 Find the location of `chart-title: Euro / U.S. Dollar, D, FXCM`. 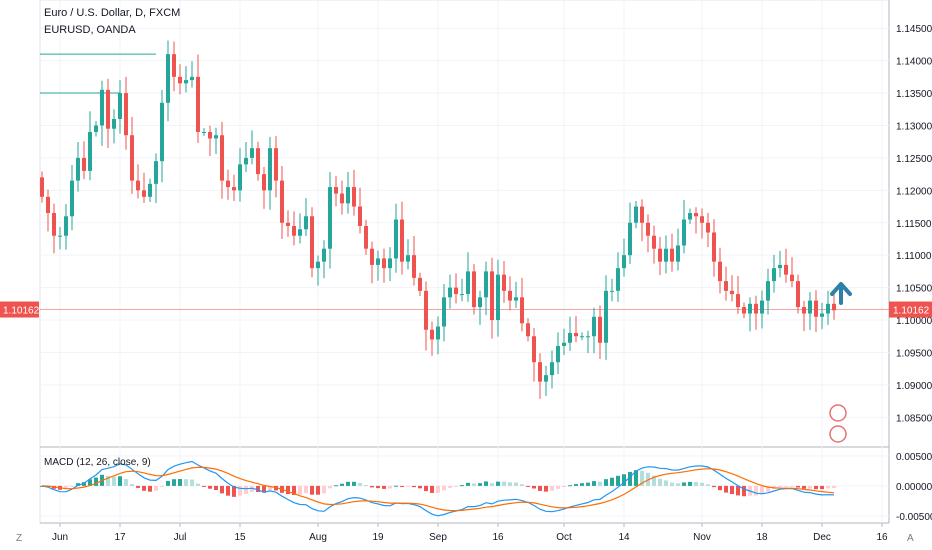

chart-title: Euro / U.S. Dollar, D, FXCM is located at coordinates (112, 13).